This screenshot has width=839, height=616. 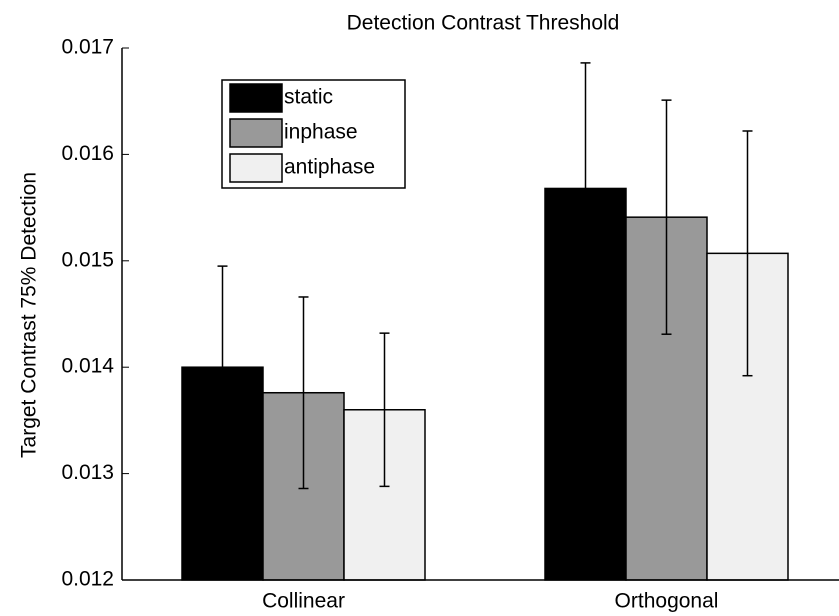 What do you see at coordinates (87, 153) in the screenshot?
I see `y-tick-label: 0.016` at bounding box center [87, 153].